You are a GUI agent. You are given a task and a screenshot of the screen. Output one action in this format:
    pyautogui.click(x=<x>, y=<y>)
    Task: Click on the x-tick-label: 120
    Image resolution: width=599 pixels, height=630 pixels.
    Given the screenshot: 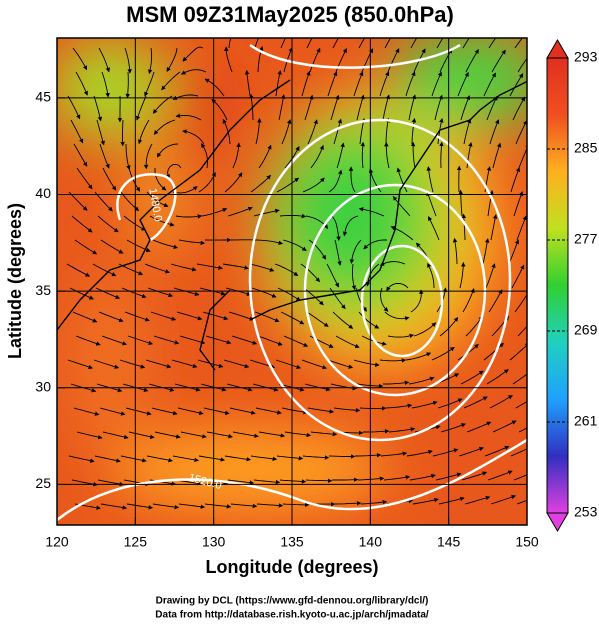 What is the action you would take?
    pyautogui.click(x=57, y=542)
    